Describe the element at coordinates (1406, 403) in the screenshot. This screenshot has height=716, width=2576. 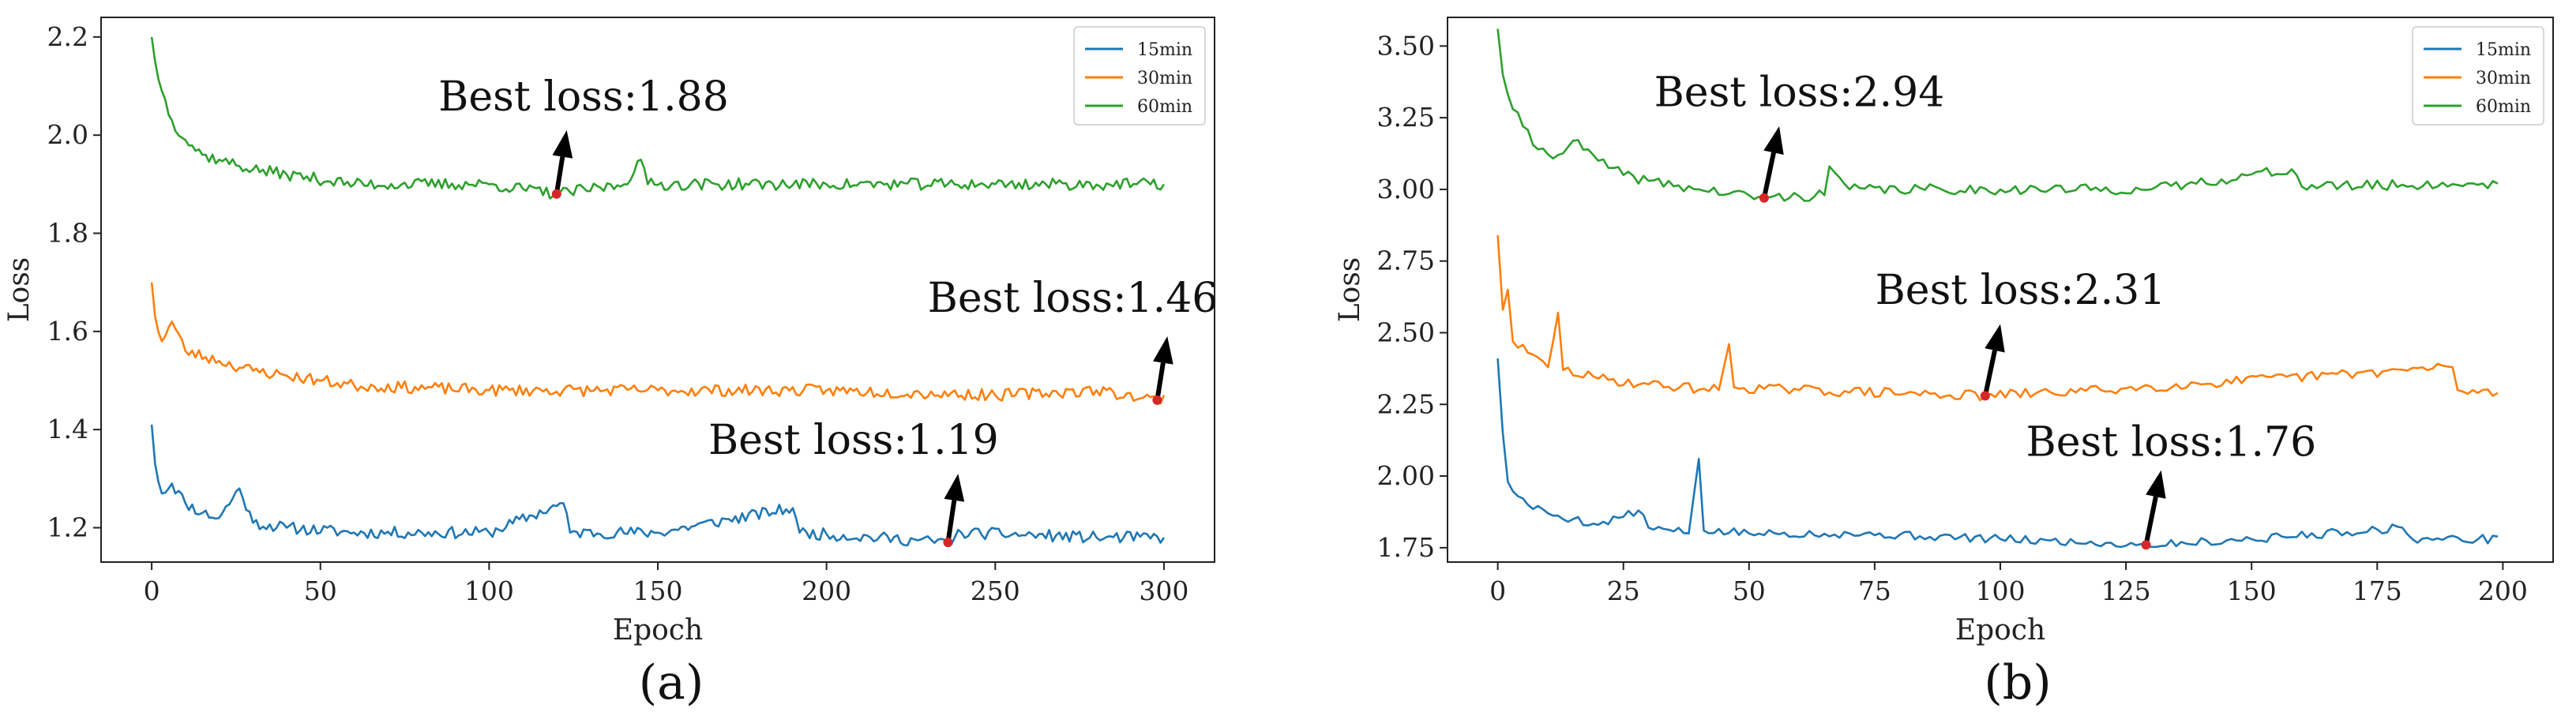
I see `y-tick-label: 2.25` at that location.